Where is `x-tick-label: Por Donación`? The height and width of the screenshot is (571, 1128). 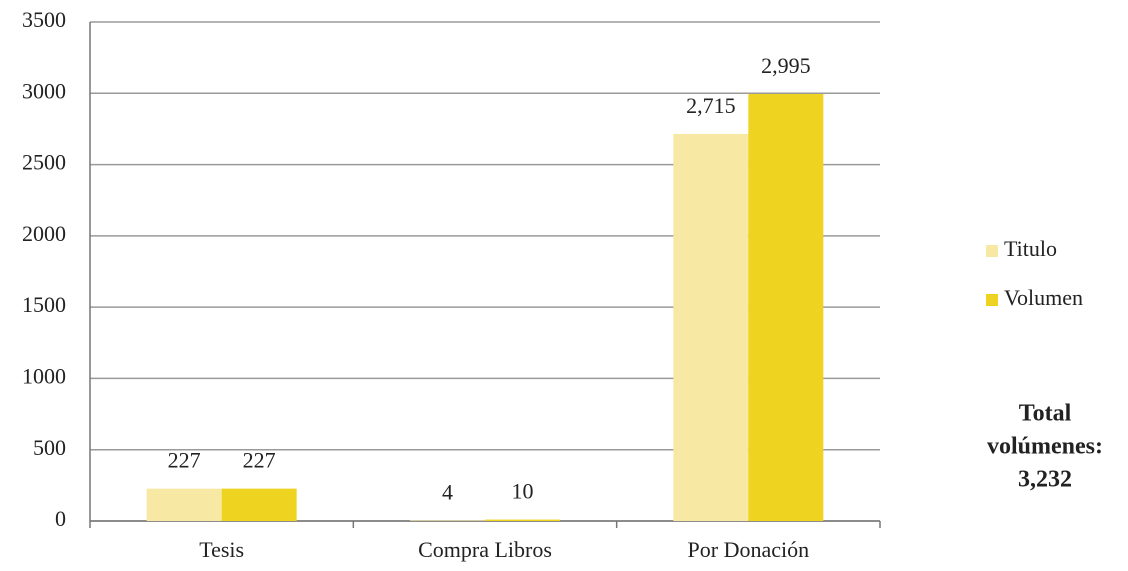 x-tick-label: Por Donación is located at coordinates (749, 549).